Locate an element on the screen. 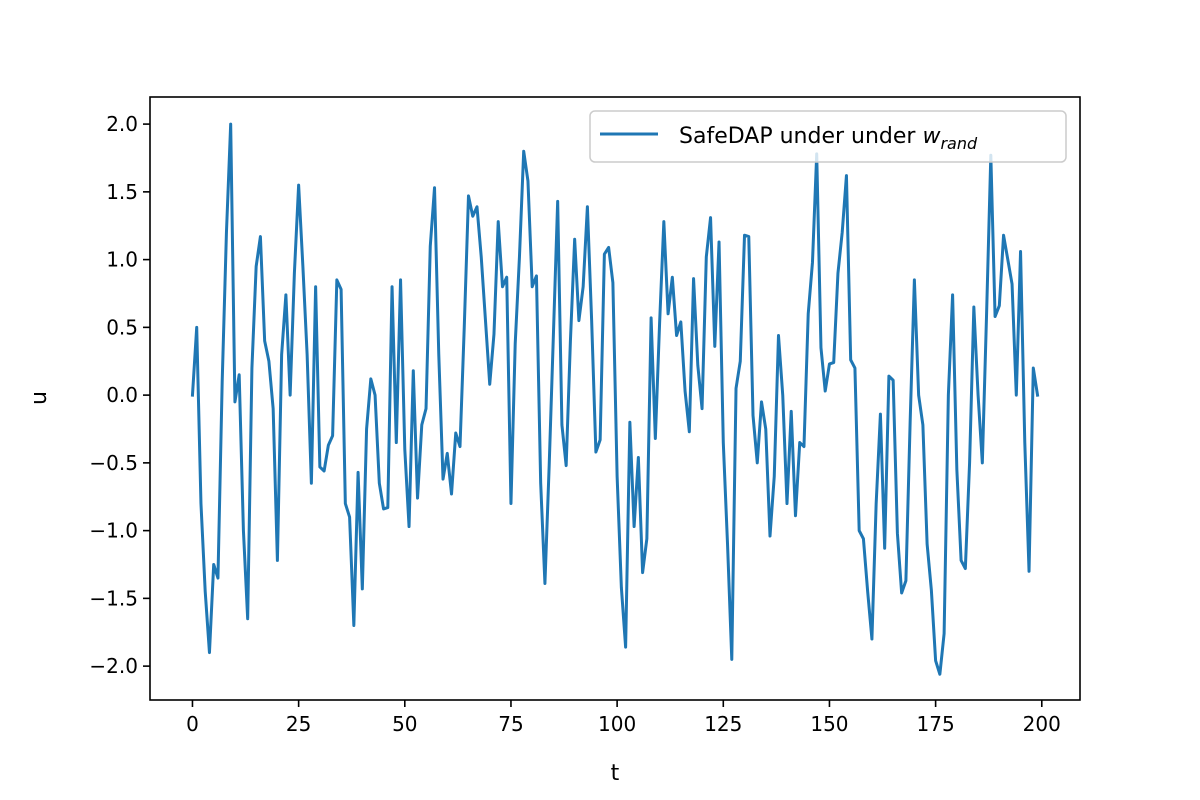 The width and height of the screenshot is (1200, 800). y-tick-label: 0.5 is located at coordinates (122, 327).